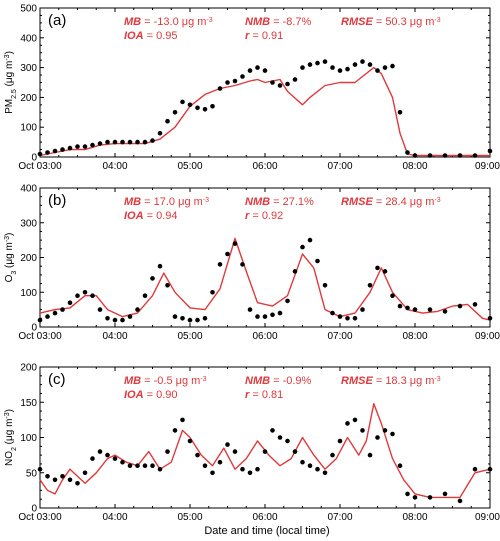 This screenshot has width=500, height=541. Describe the element at coordinates (14, 449) in the screenshot. I see `y-axis-label-part: 2` at that location.